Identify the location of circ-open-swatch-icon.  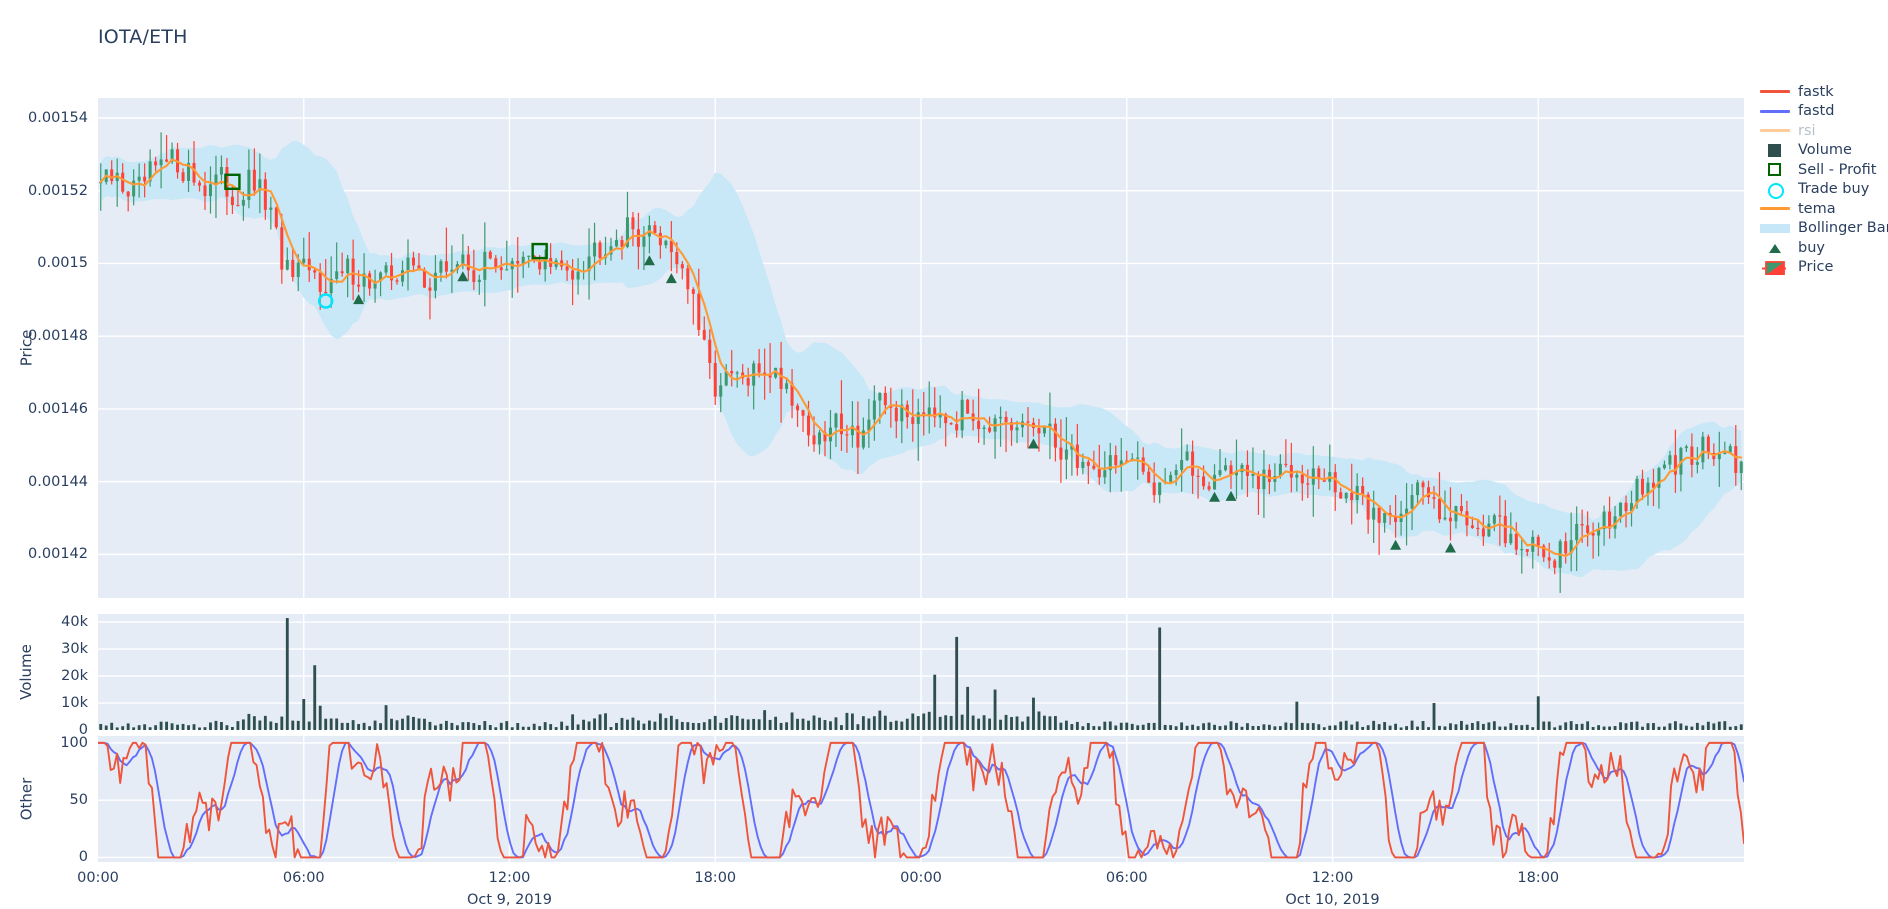
(1775, 190).